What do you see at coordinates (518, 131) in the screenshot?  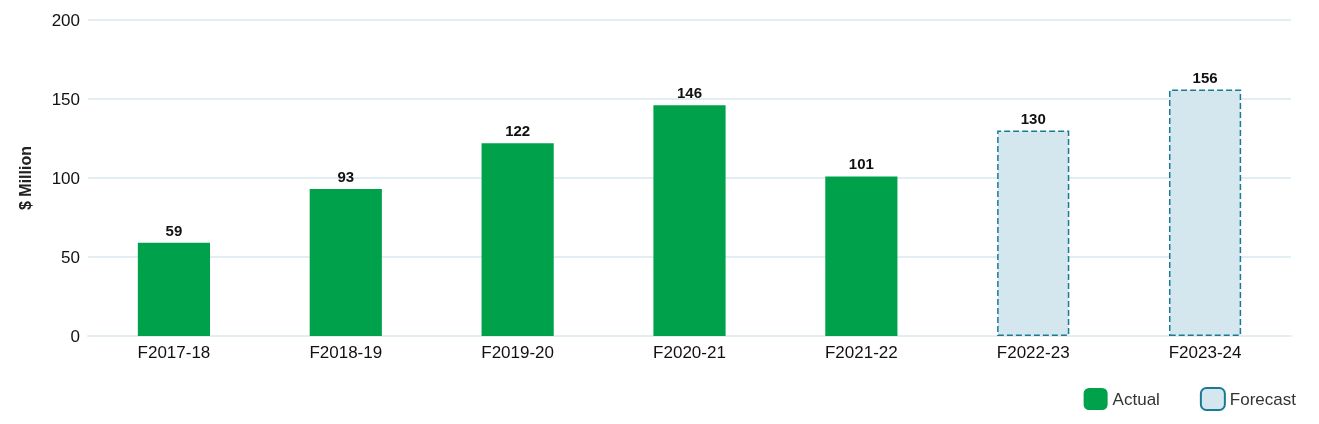 I see `data-label: 122` at bounding box center [518, 131].